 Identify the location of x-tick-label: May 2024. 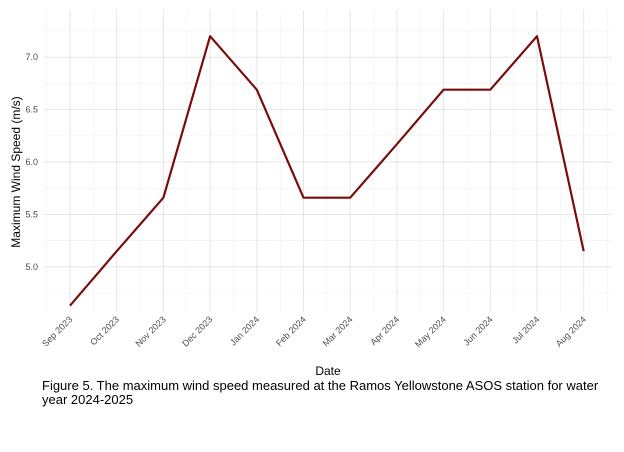
(430, 331).